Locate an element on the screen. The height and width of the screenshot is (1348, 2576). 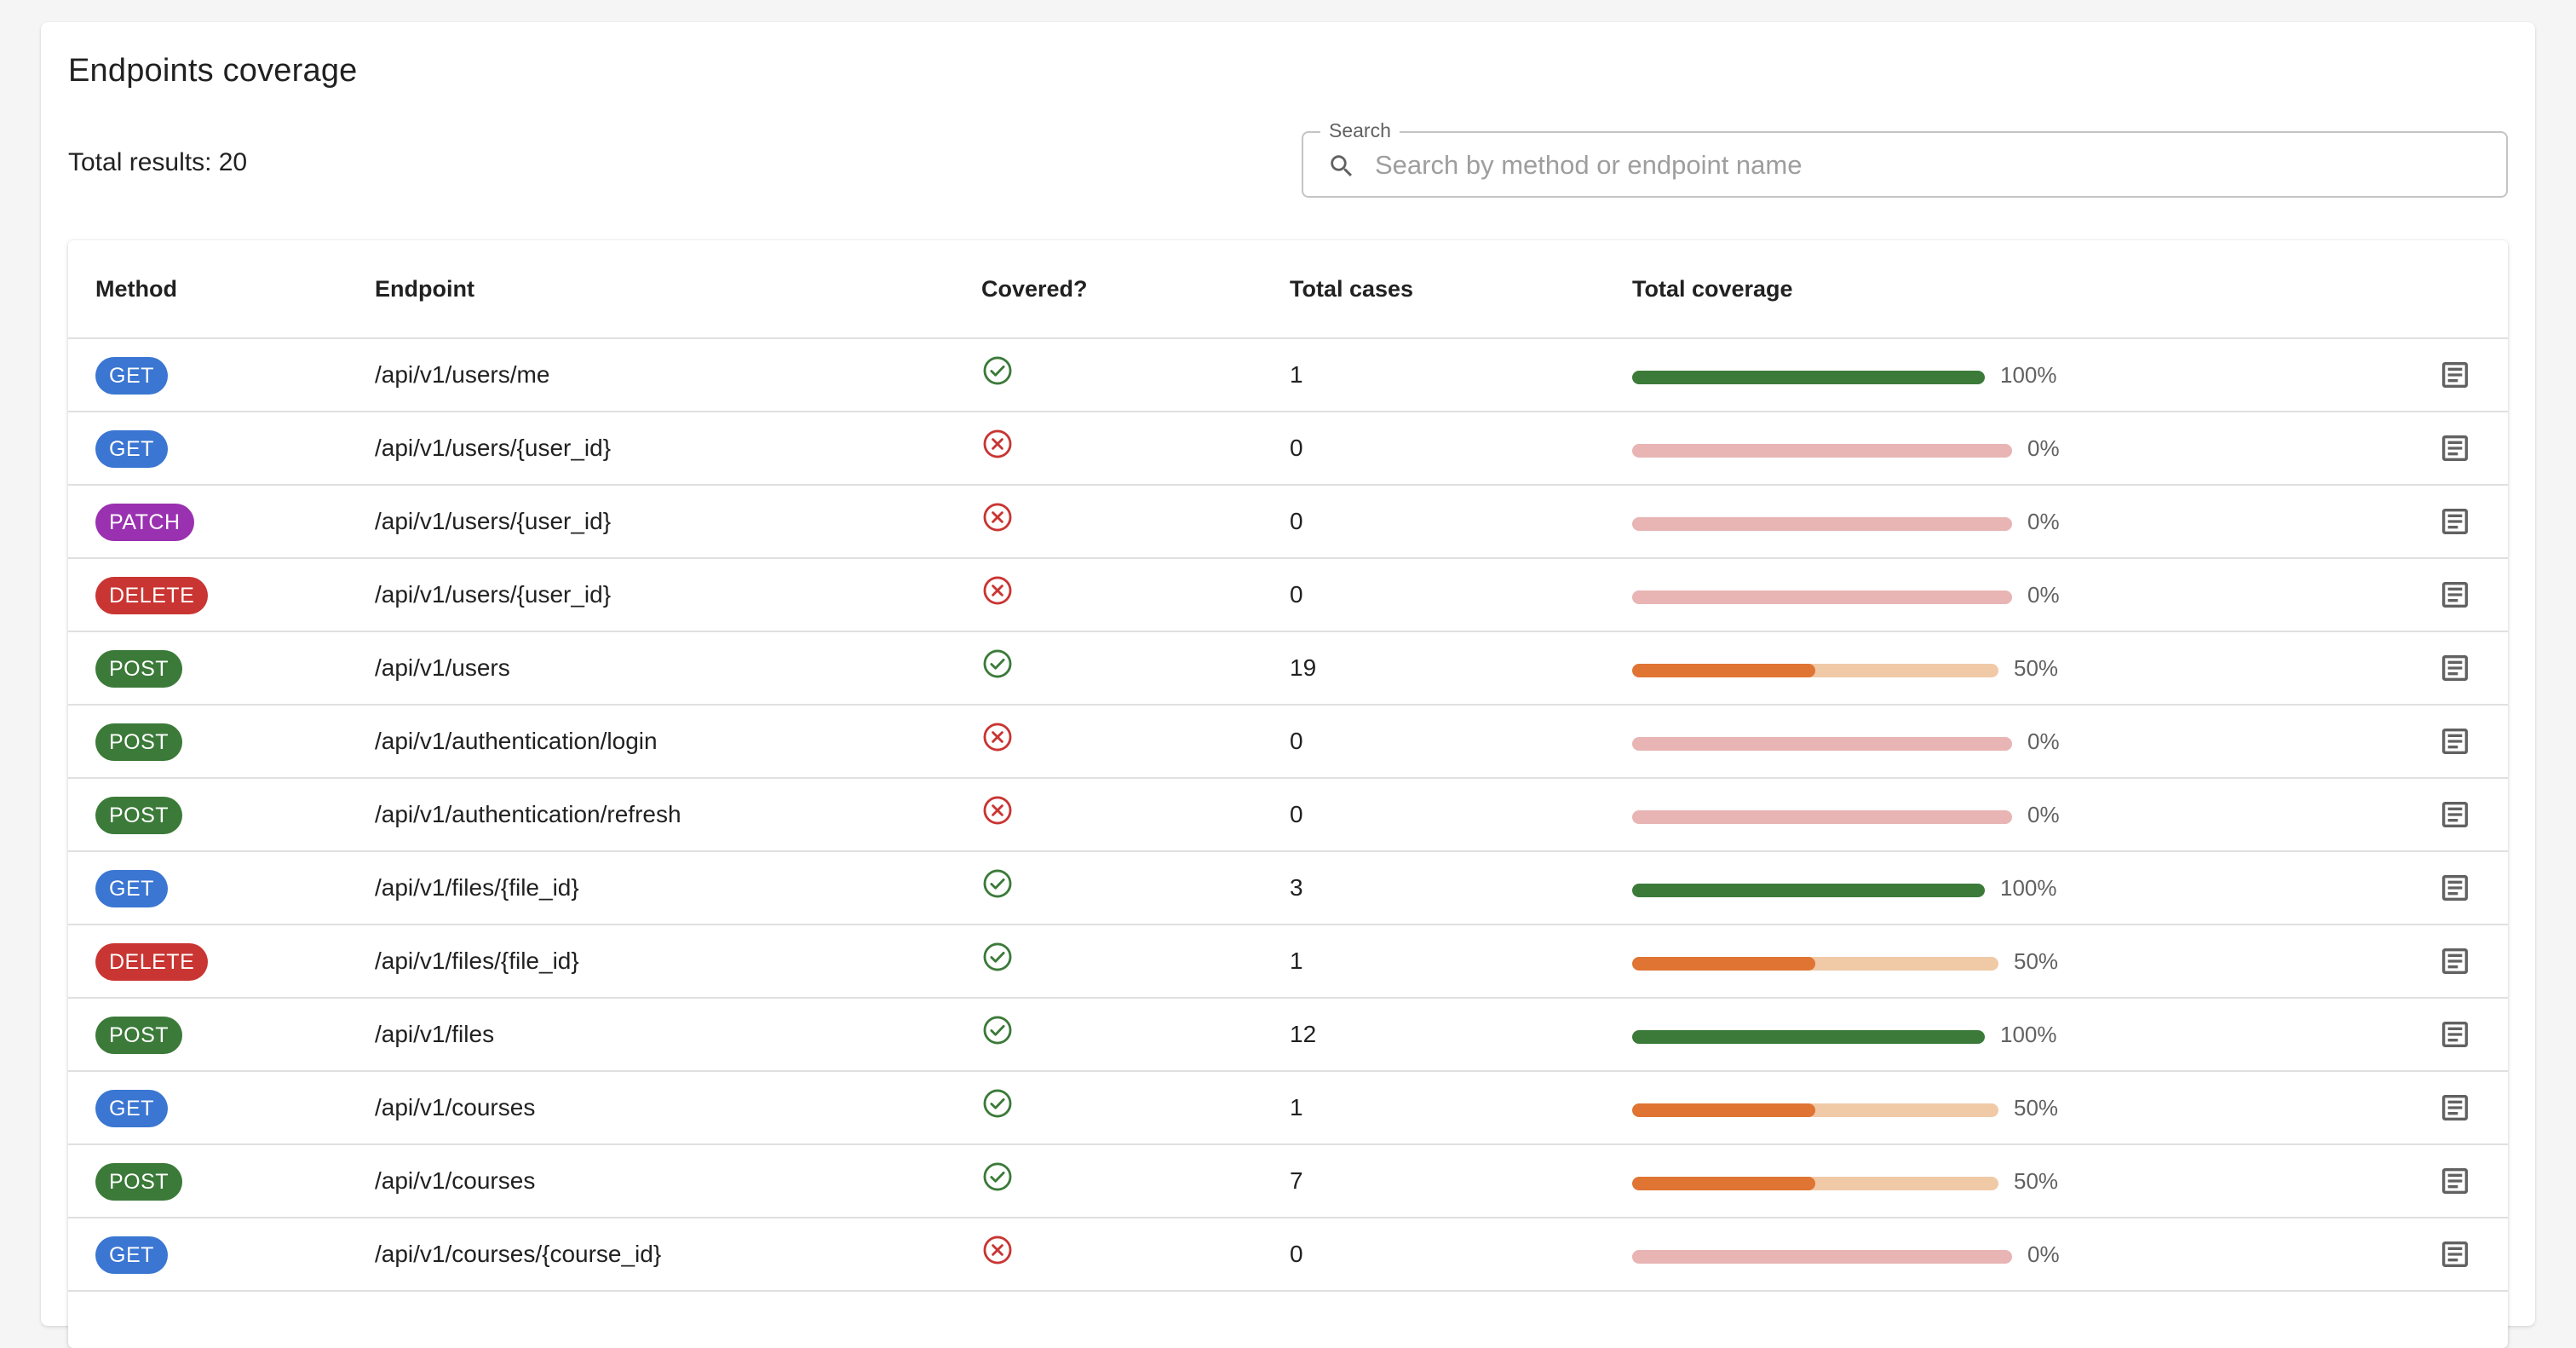
endpoint-path: /api/v1/courses is located at coordinates (456, 1180).